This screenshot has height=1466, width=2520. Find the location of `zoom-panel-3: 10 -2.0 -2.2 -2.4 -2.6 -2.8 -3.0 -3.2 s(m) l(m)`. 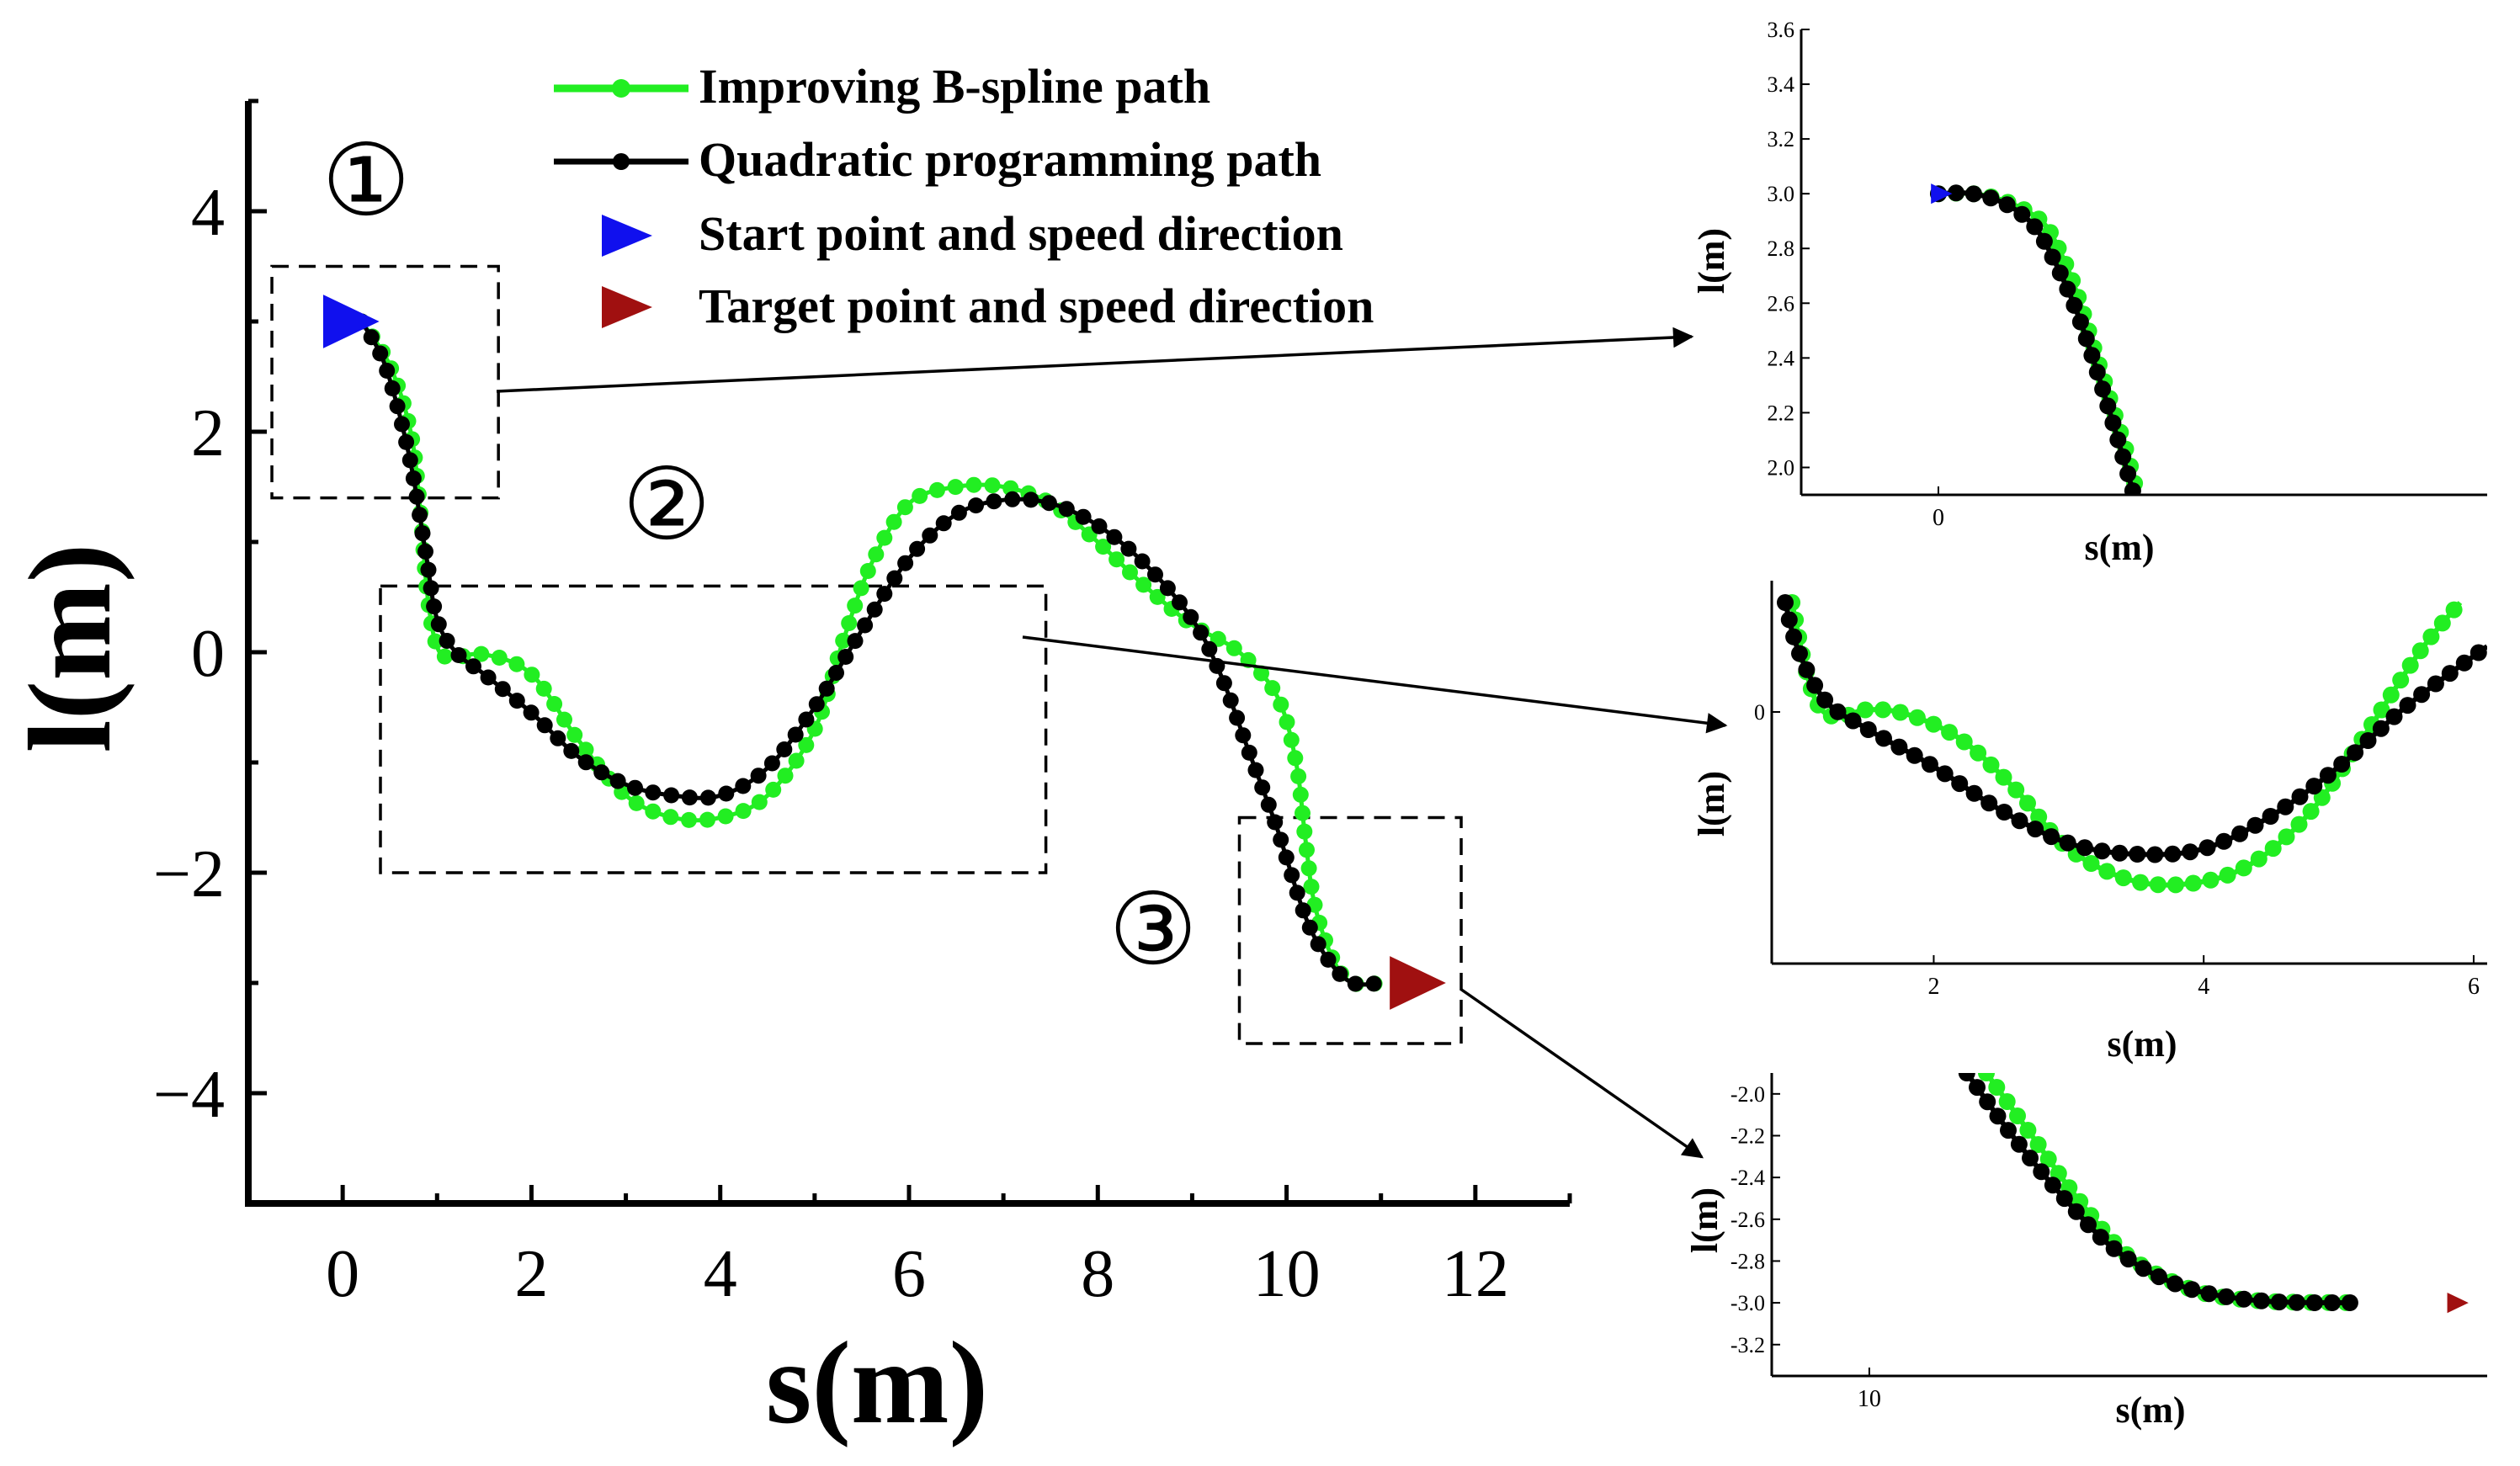

zoom-panel-3: 10 -2.0 -2.2 -2.4 -2.6 -2.8 -3.0 -3.2 s(m) l(m) is located at coordinates (2085, 1252).